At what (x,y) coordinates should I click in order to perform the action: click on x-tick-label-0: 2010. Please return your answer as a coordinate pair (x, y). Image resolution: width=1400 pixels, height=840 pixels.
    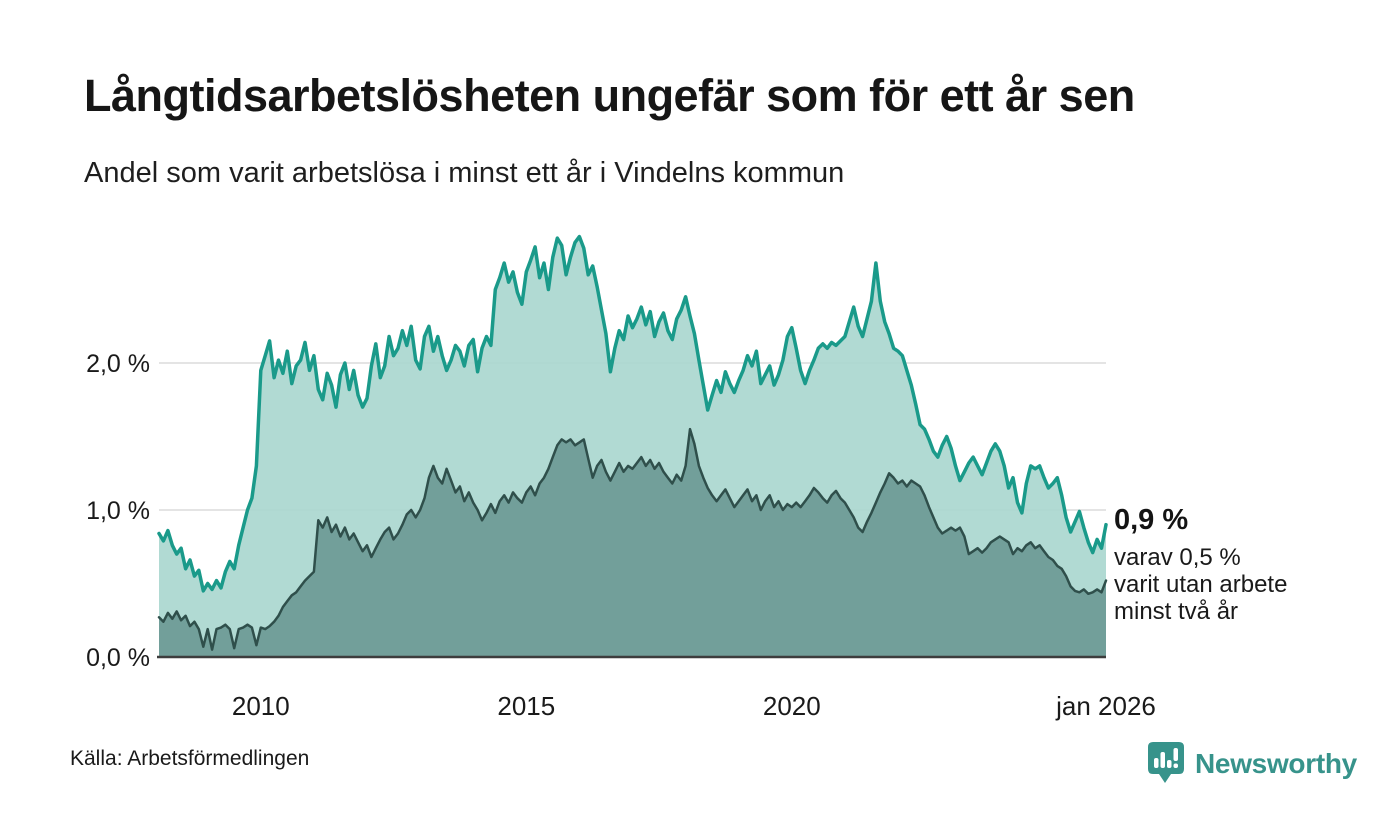
    Looking at the image, I should click on (261, 706).